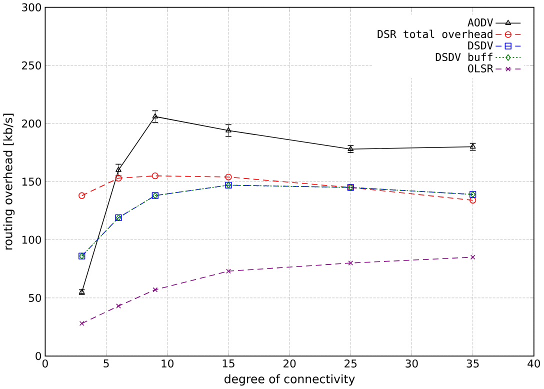 The height and width of the screenshot is (389, 544). Describe the element at coordinates (464, 57) in the screenshot. I see `legend-label: DSDV buff` at that location.